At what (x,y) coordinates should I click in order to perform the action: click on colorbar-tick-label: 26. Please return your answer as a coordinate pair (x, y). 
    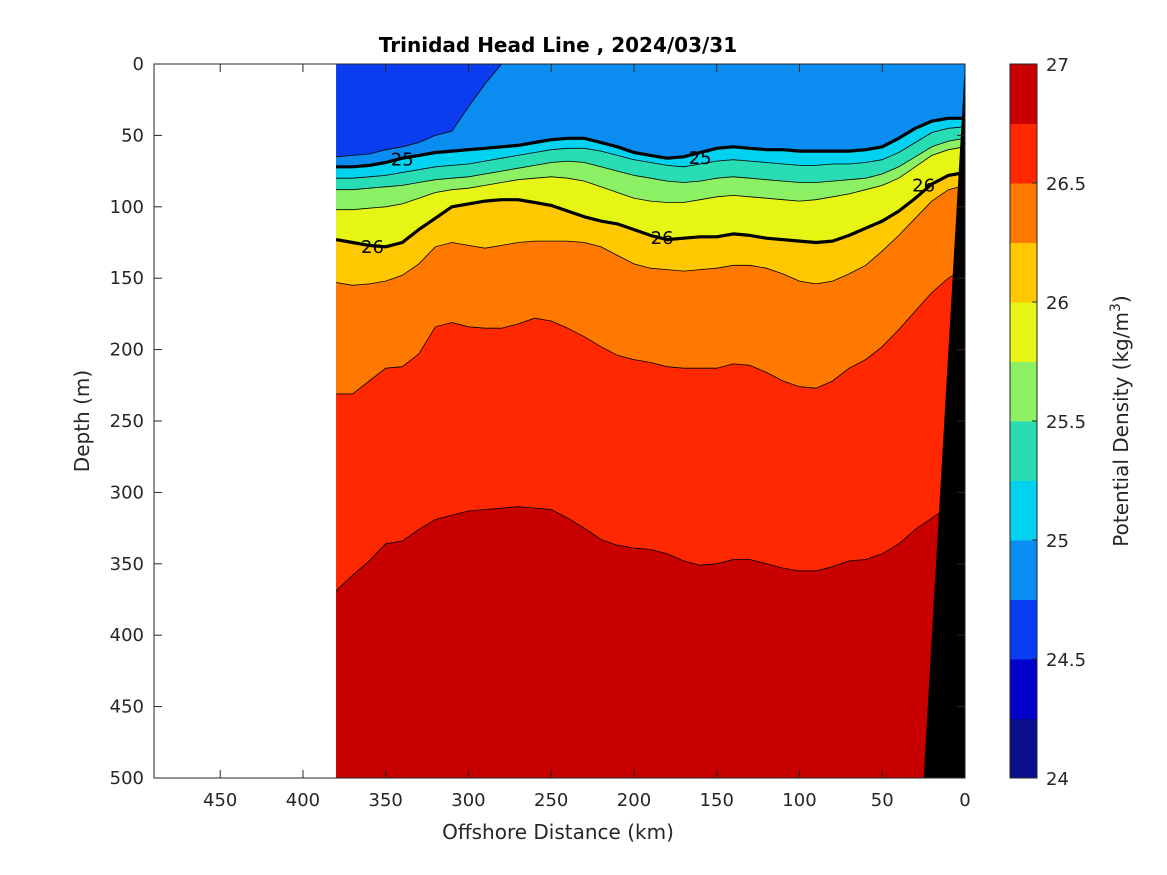
    Looking at the image, I should click on (1057, 303).